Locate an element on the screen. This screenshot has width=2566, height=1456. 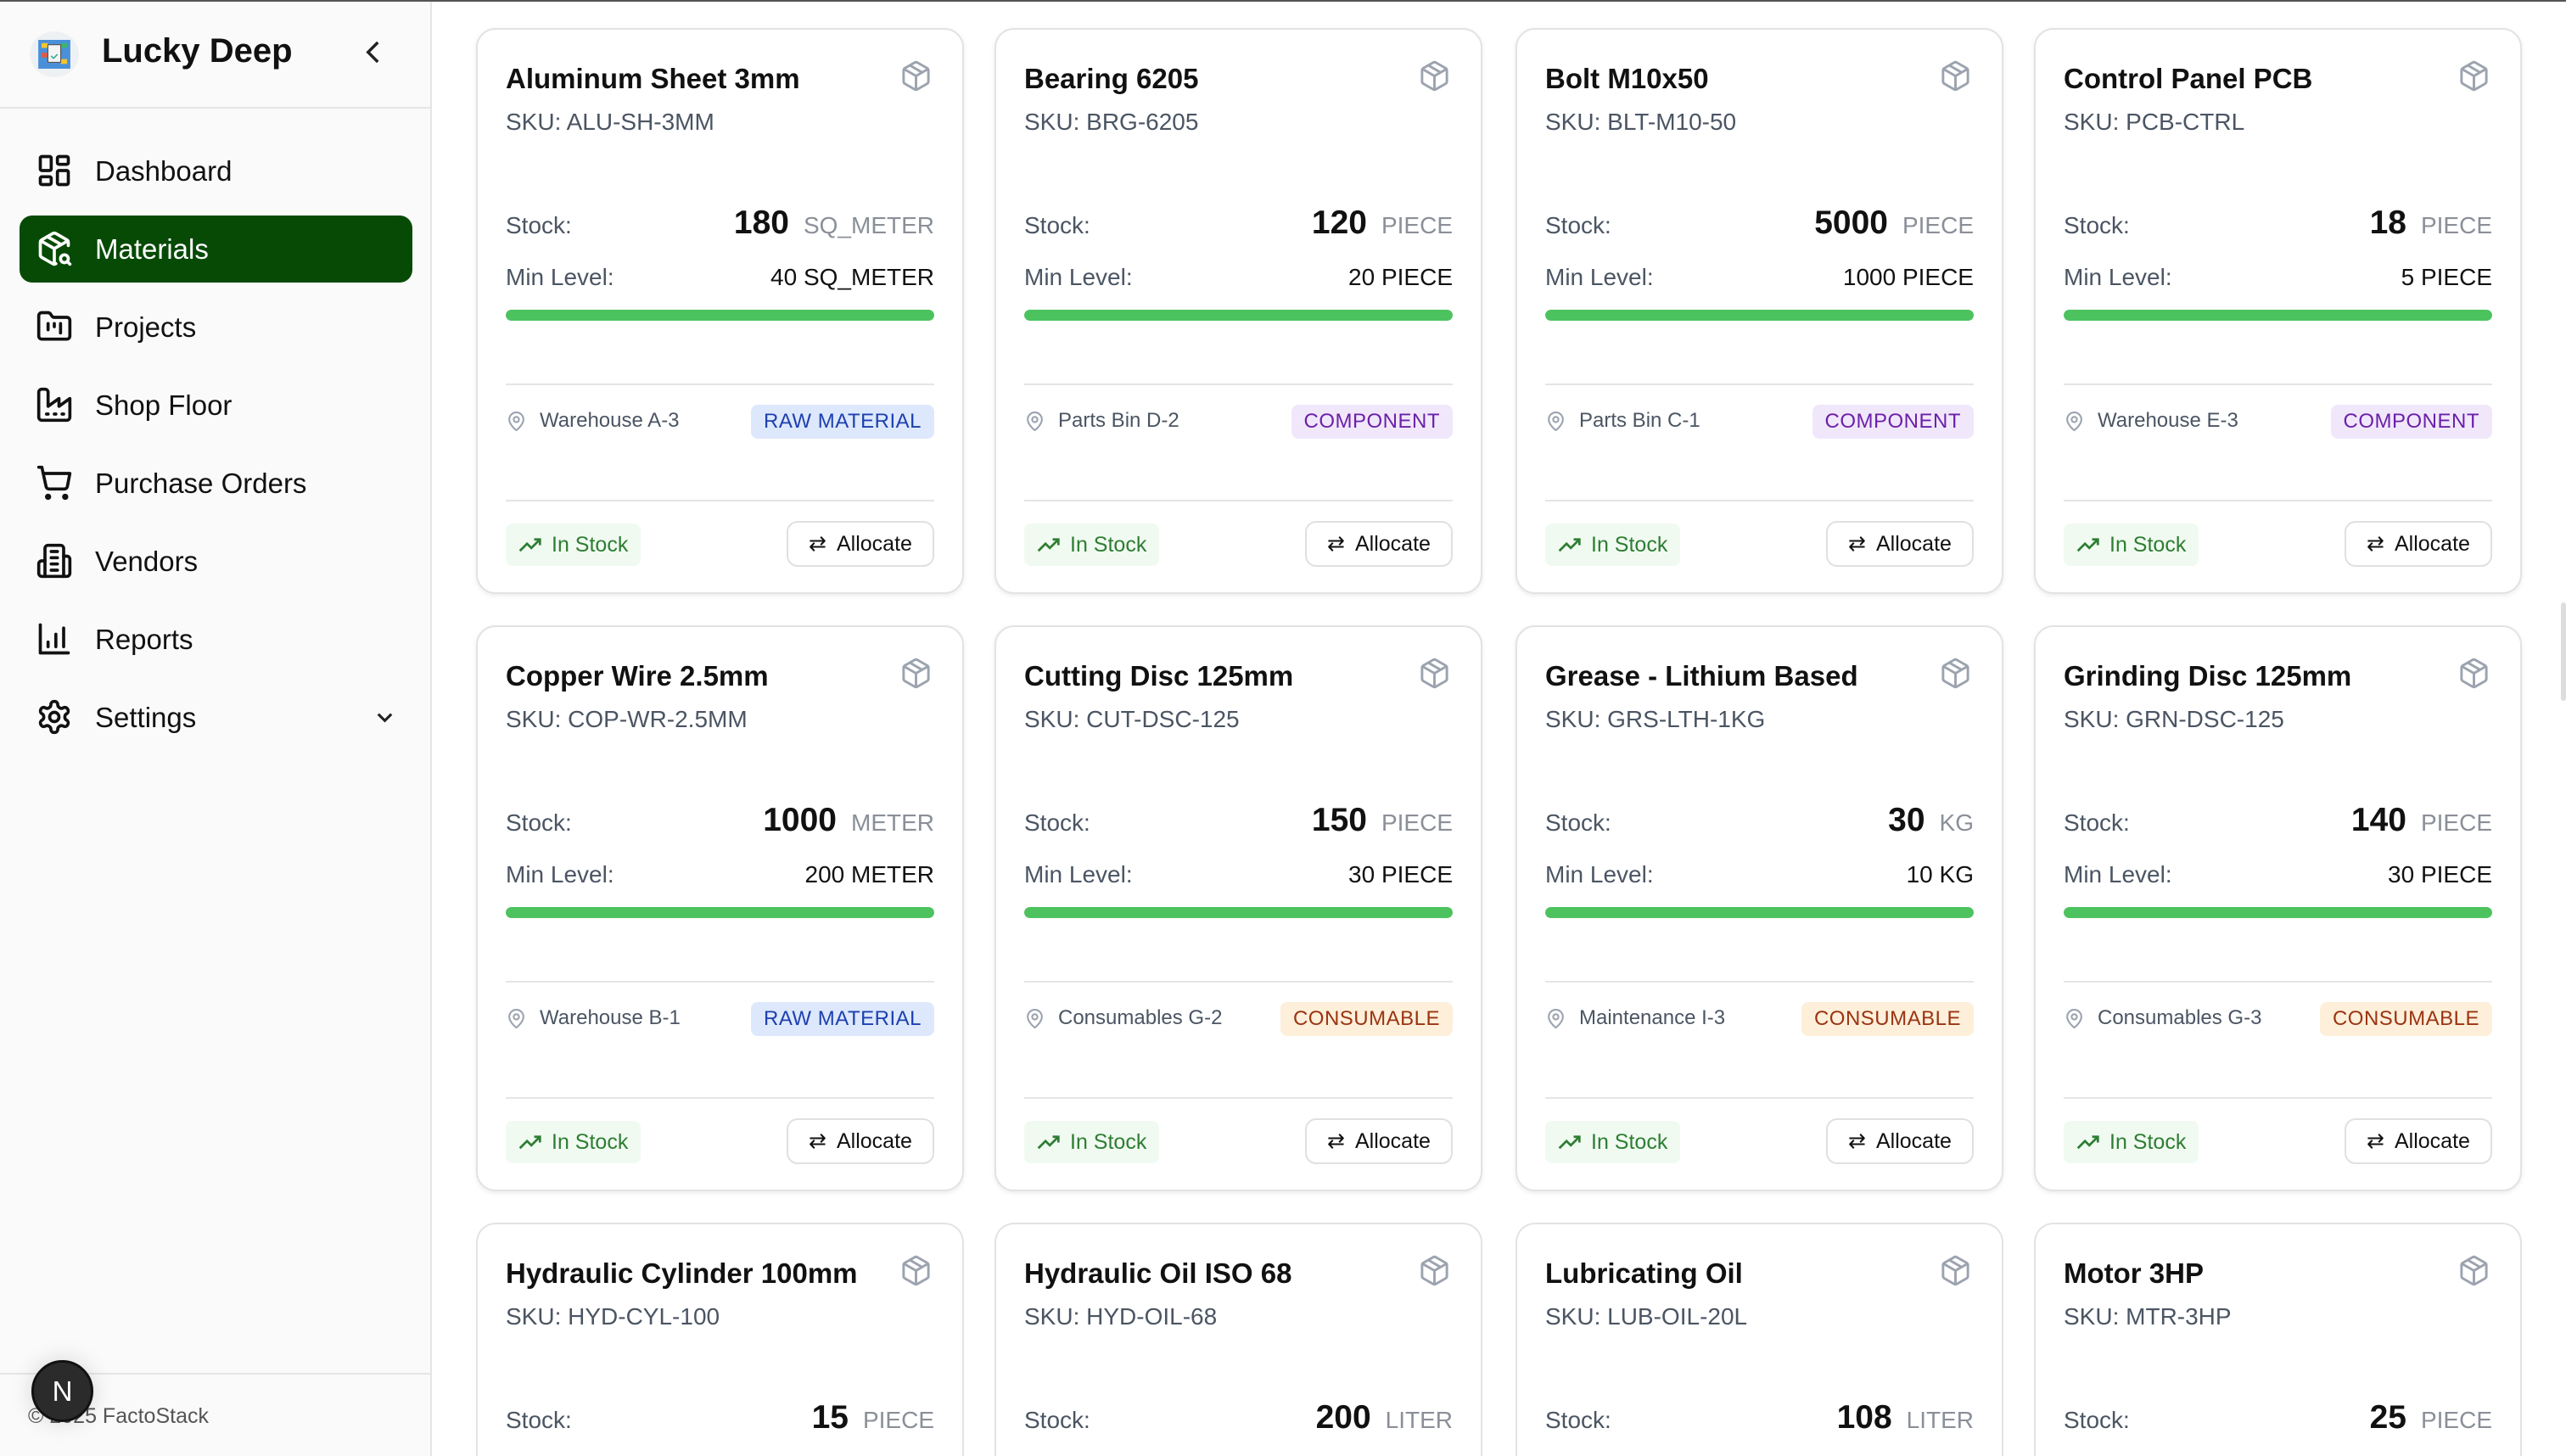
stock-unit: KG is located at coordinates (1956, 822).